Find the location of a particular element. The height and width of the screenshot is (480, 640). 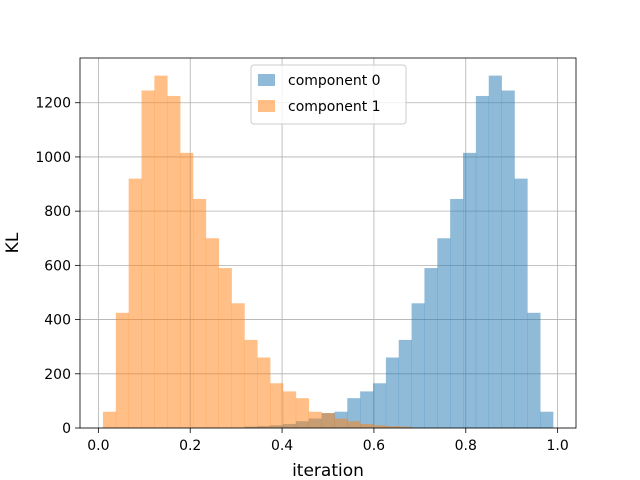

y-tick-label: 400 is located at coordinates (57, 321).